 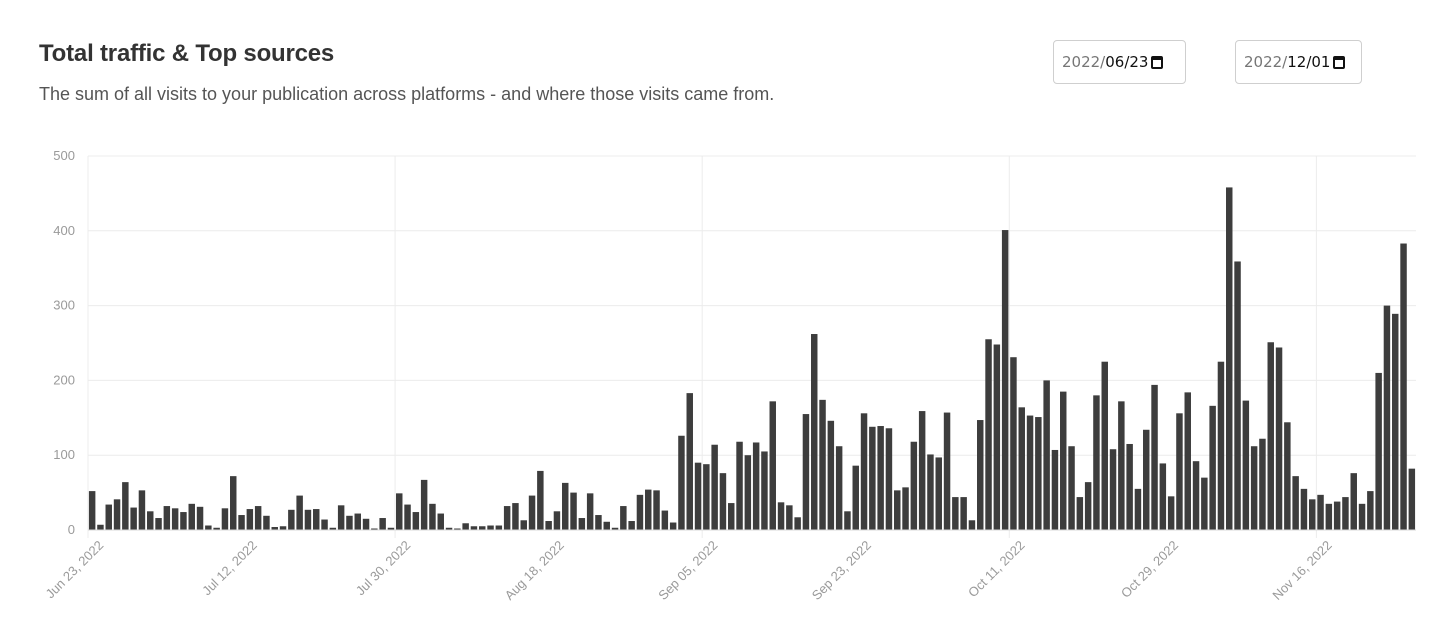 I want to click on start-date-input: 2022/06/23, so click(x=1119, y=62).